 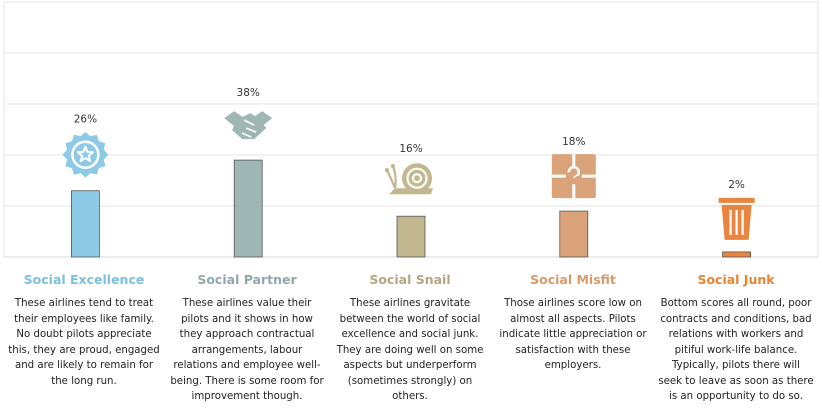 What do you see at coordinates (573, 176) in the screenshot?
I see `puzzle-icon` at bounding box center [573, 176].